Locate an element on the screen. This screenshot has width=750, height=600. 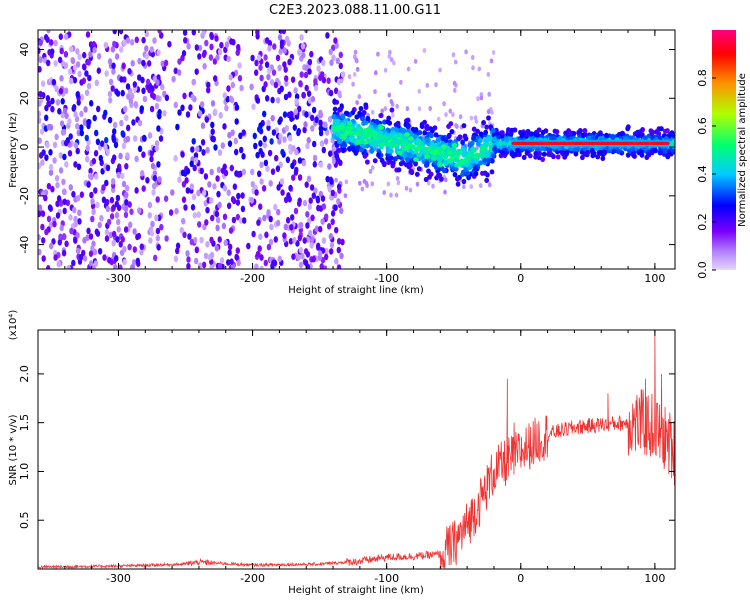
colorbar-tick-label: 0.6 is located at coordinates (702, 126).